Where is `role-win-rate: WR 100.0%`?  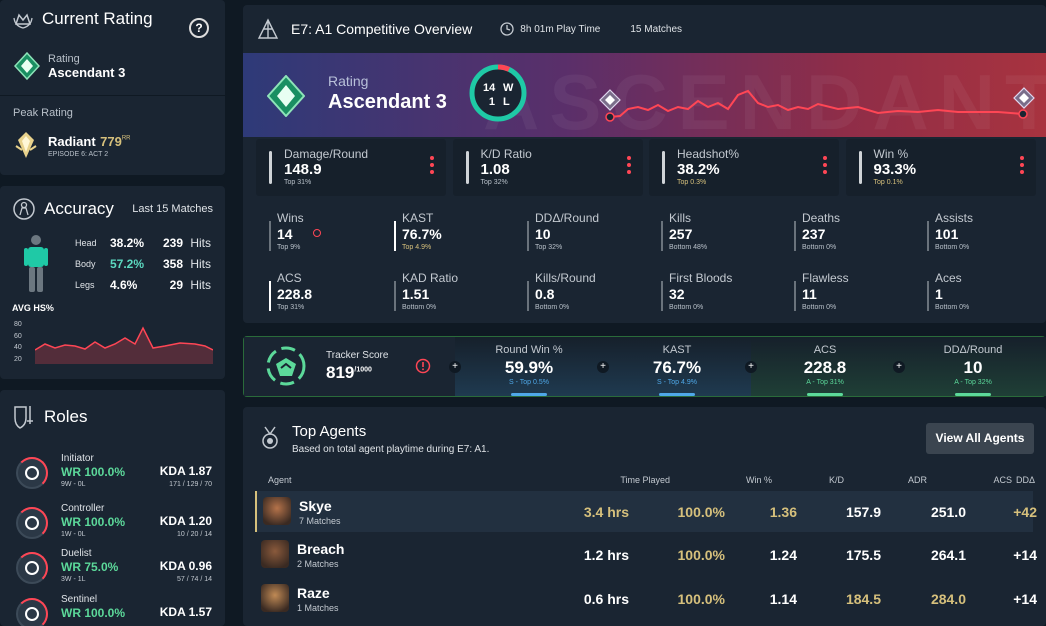
role-win-rate: WR 100.0% is located at coordinates (93, 472).